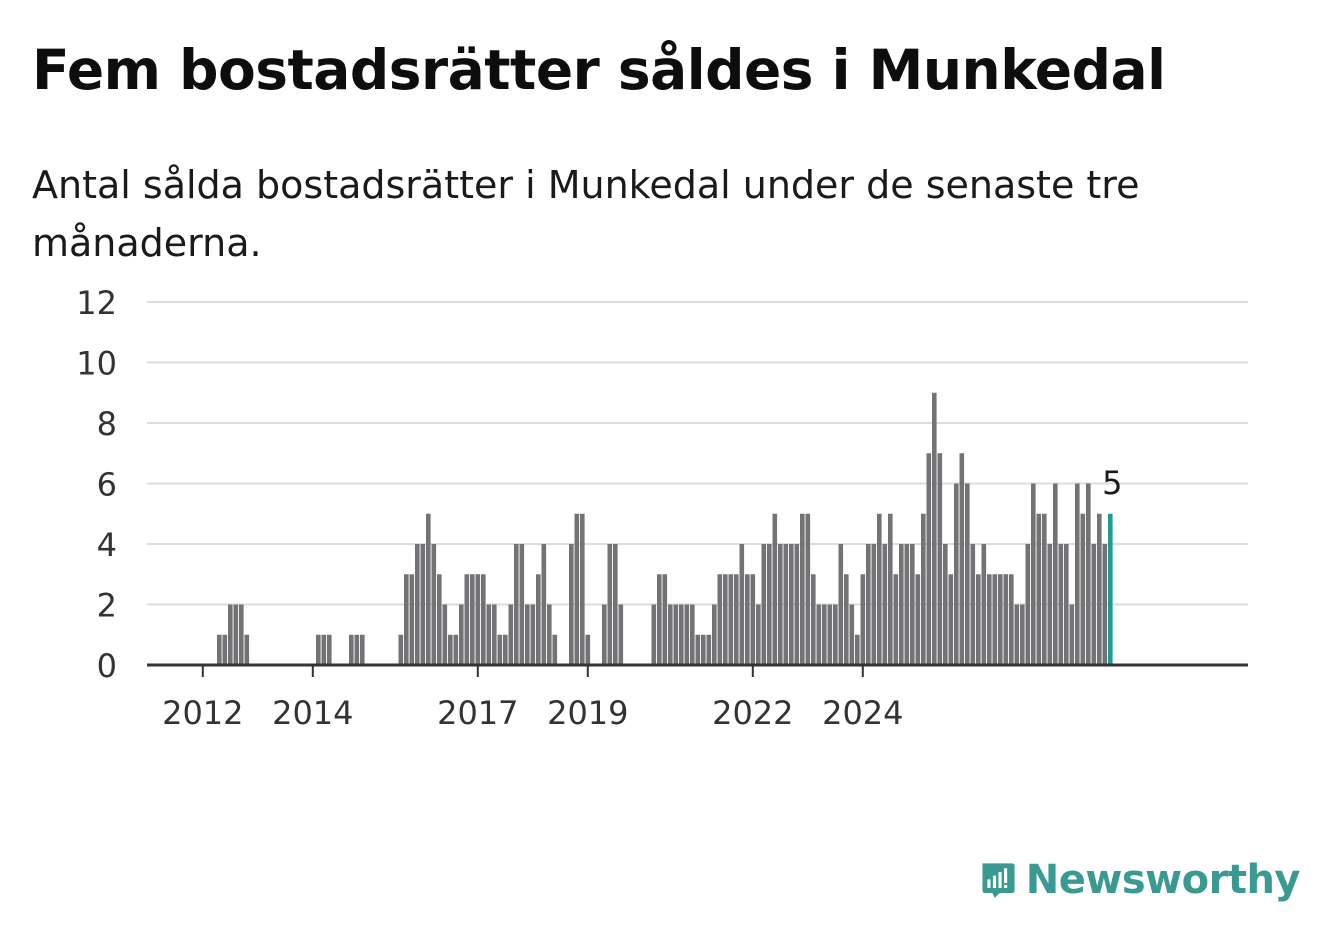  Describe the element at coordinates (1163, 880) in the screenshot. I see `brand-name: Newsworthy` at that location.